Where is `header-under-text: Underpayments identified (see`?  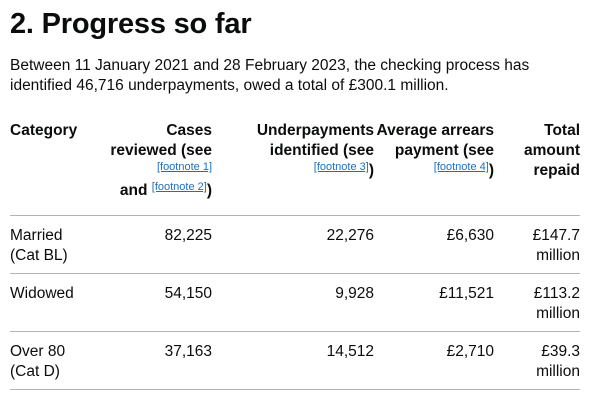
header-under-text: Underpayments identified (see is located at coordinates (315, 140).